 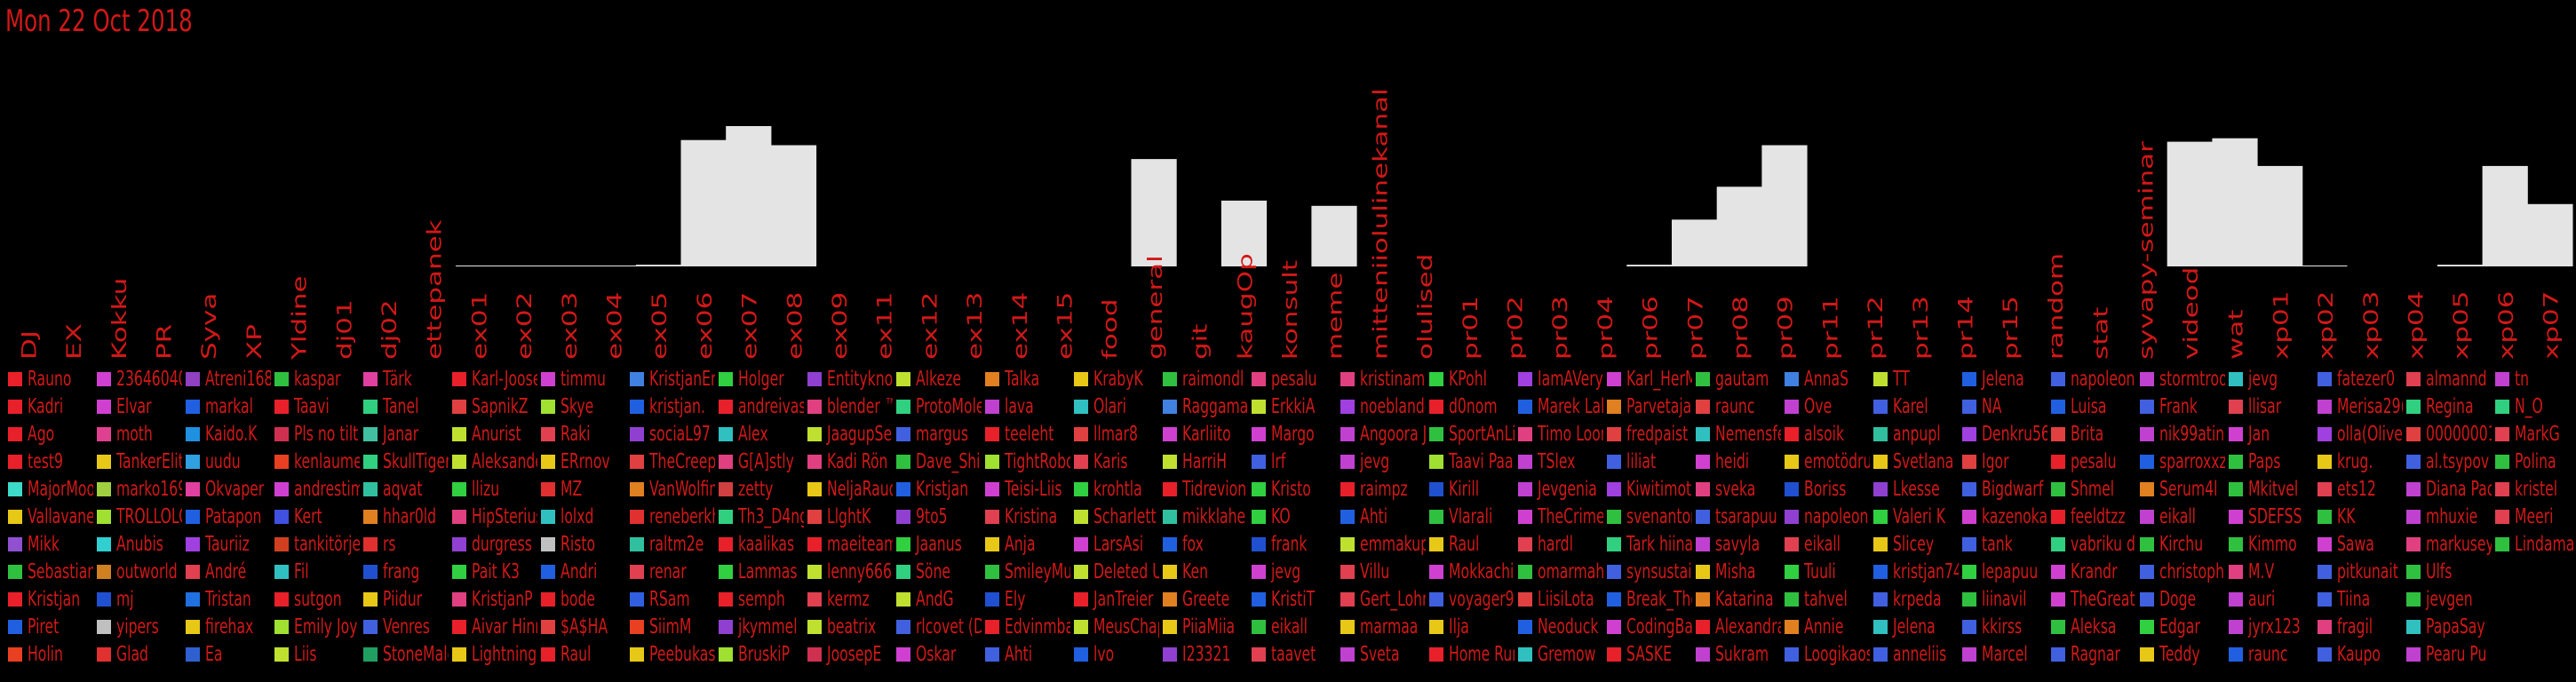 I want to click on x-tick-label: ex02, so click(x=525, y=326).